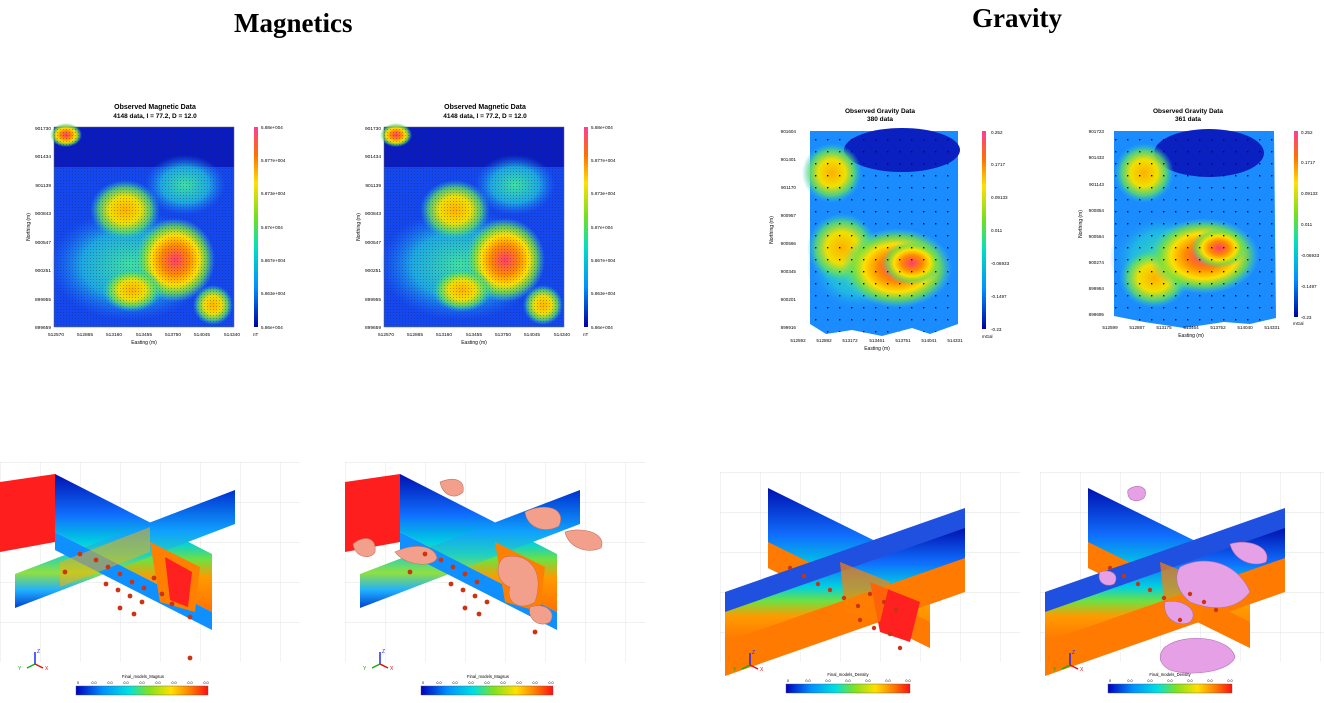 The width and height of the screenshot is (1324, 703). Describe the element at coordinates (43, 186) in the screenshot. I see `y-tick: 901139` at that location.